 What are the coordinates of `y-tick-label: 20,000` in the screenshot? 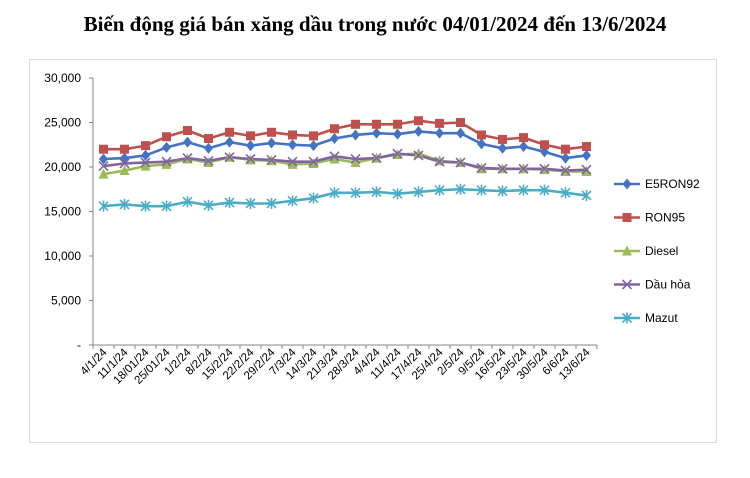 It's located at (62, 167).